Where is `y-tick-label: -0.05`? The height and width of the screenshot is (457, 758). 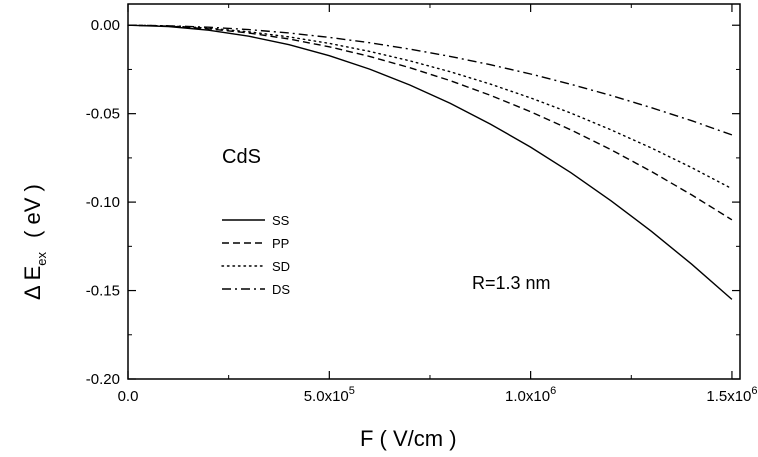
y-tick-label: -0.05 is located at coordinates (103, 114).